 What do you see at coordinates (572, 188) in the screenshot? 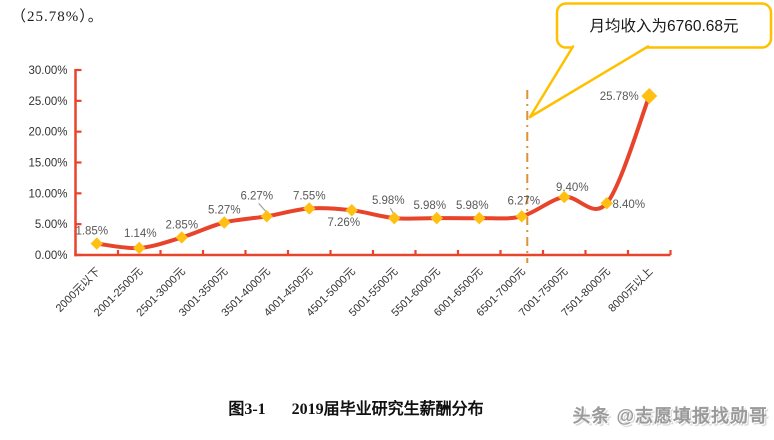
I see `data-label: 9.40%` at bounding box center [572, 188].